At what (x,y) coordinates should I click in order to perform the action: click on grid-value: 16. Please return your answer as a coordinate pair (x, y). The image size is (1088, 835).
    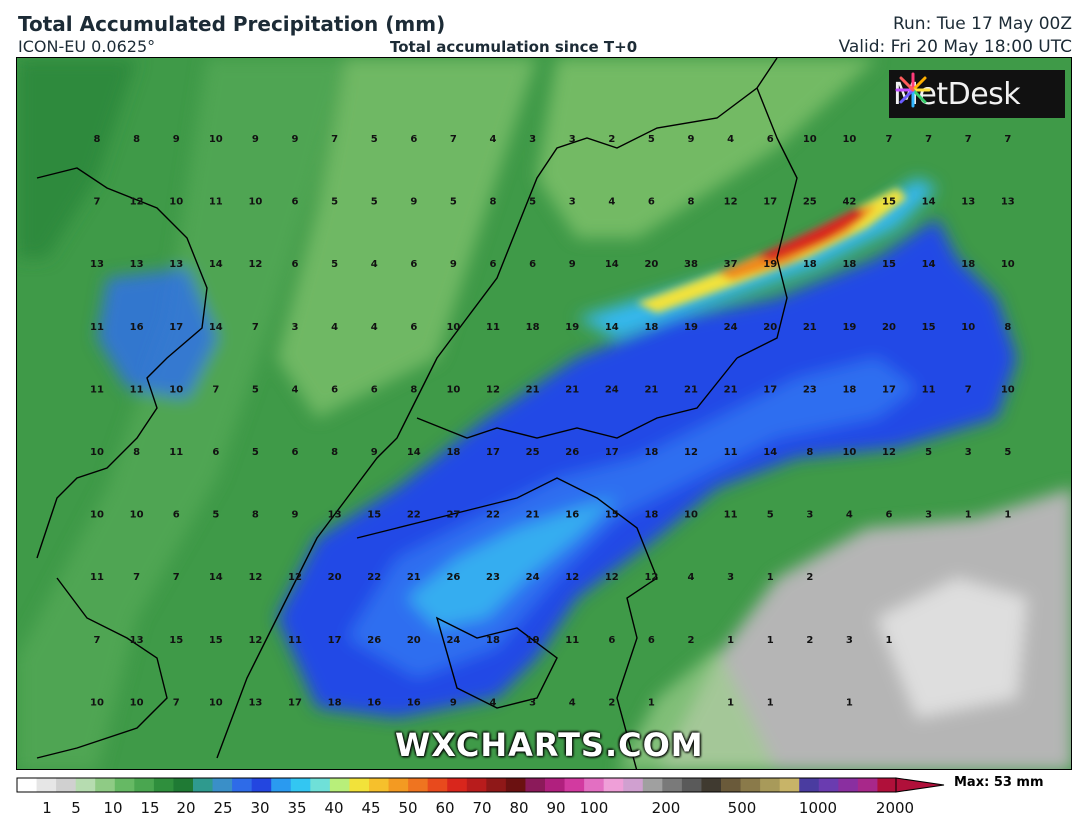
    Looking at the image, I should click on (414, 702).